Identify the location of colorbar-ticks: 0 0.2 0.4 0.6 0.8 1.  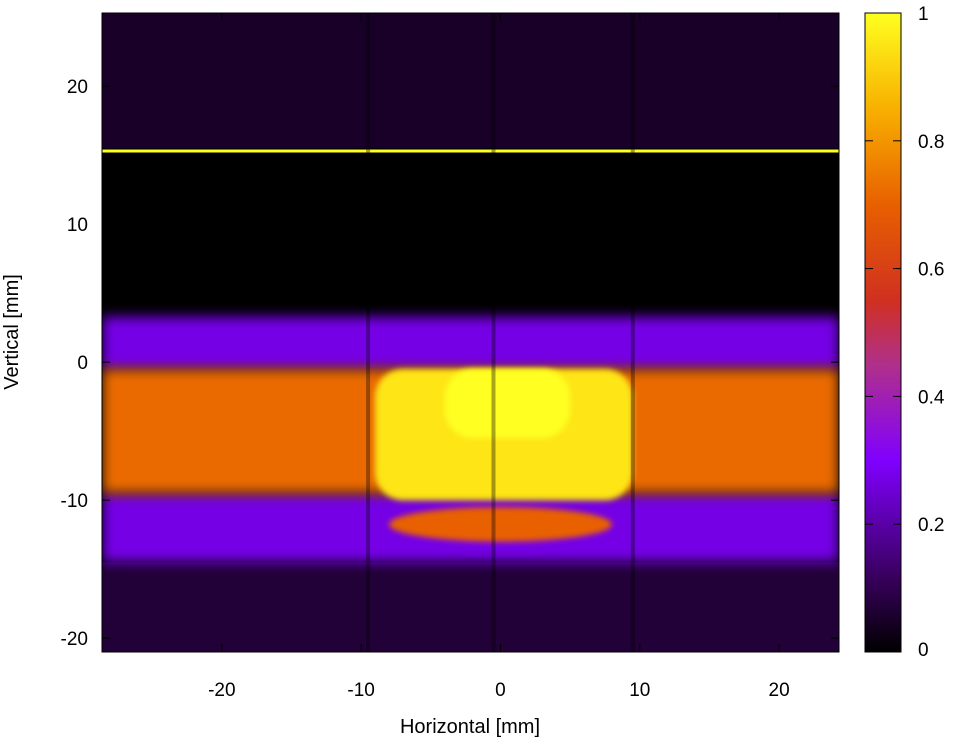
(905, 332).